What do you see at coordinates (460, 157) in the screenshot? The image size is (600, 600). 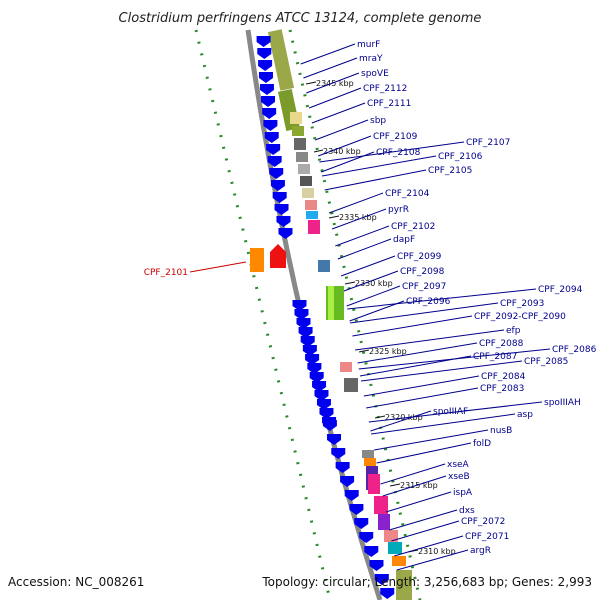 I see `gene-label: CPF_2106` at bounding box center [460, 157].